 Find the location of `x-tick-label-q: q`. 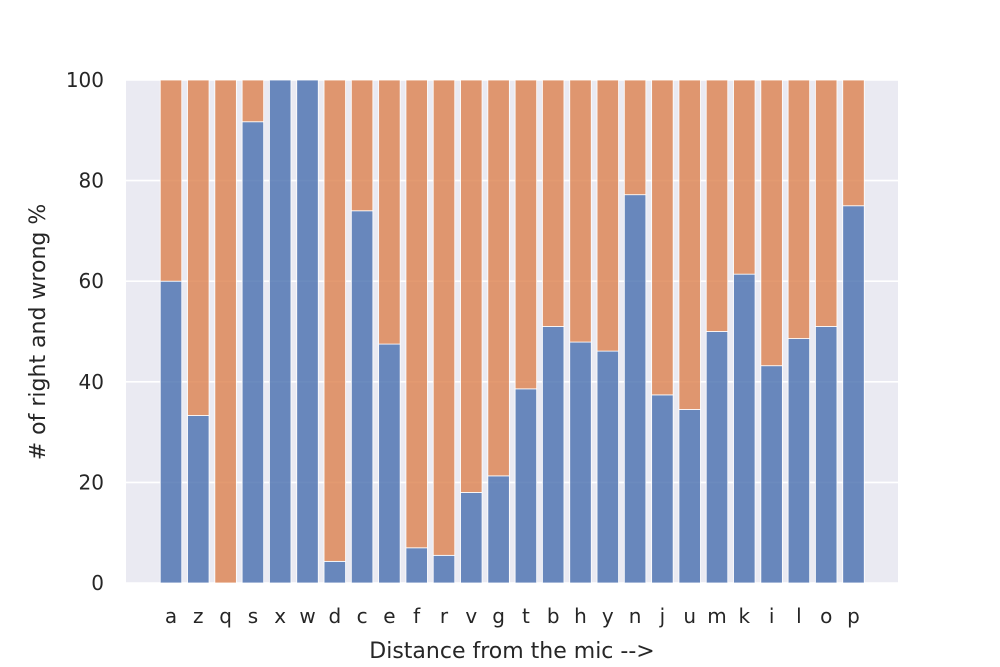

x-tick-label-q: q is located at coordinates (225, 616).